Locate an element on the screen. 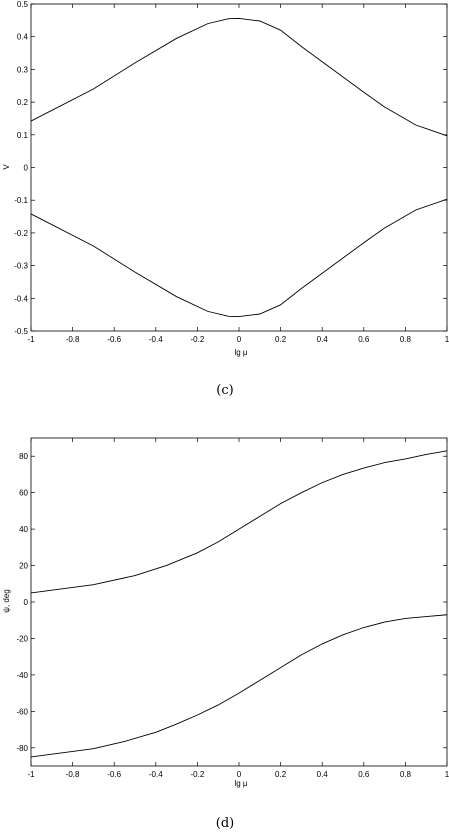  x-axis-label-d: lg μ is located at coordinates (240, 783).